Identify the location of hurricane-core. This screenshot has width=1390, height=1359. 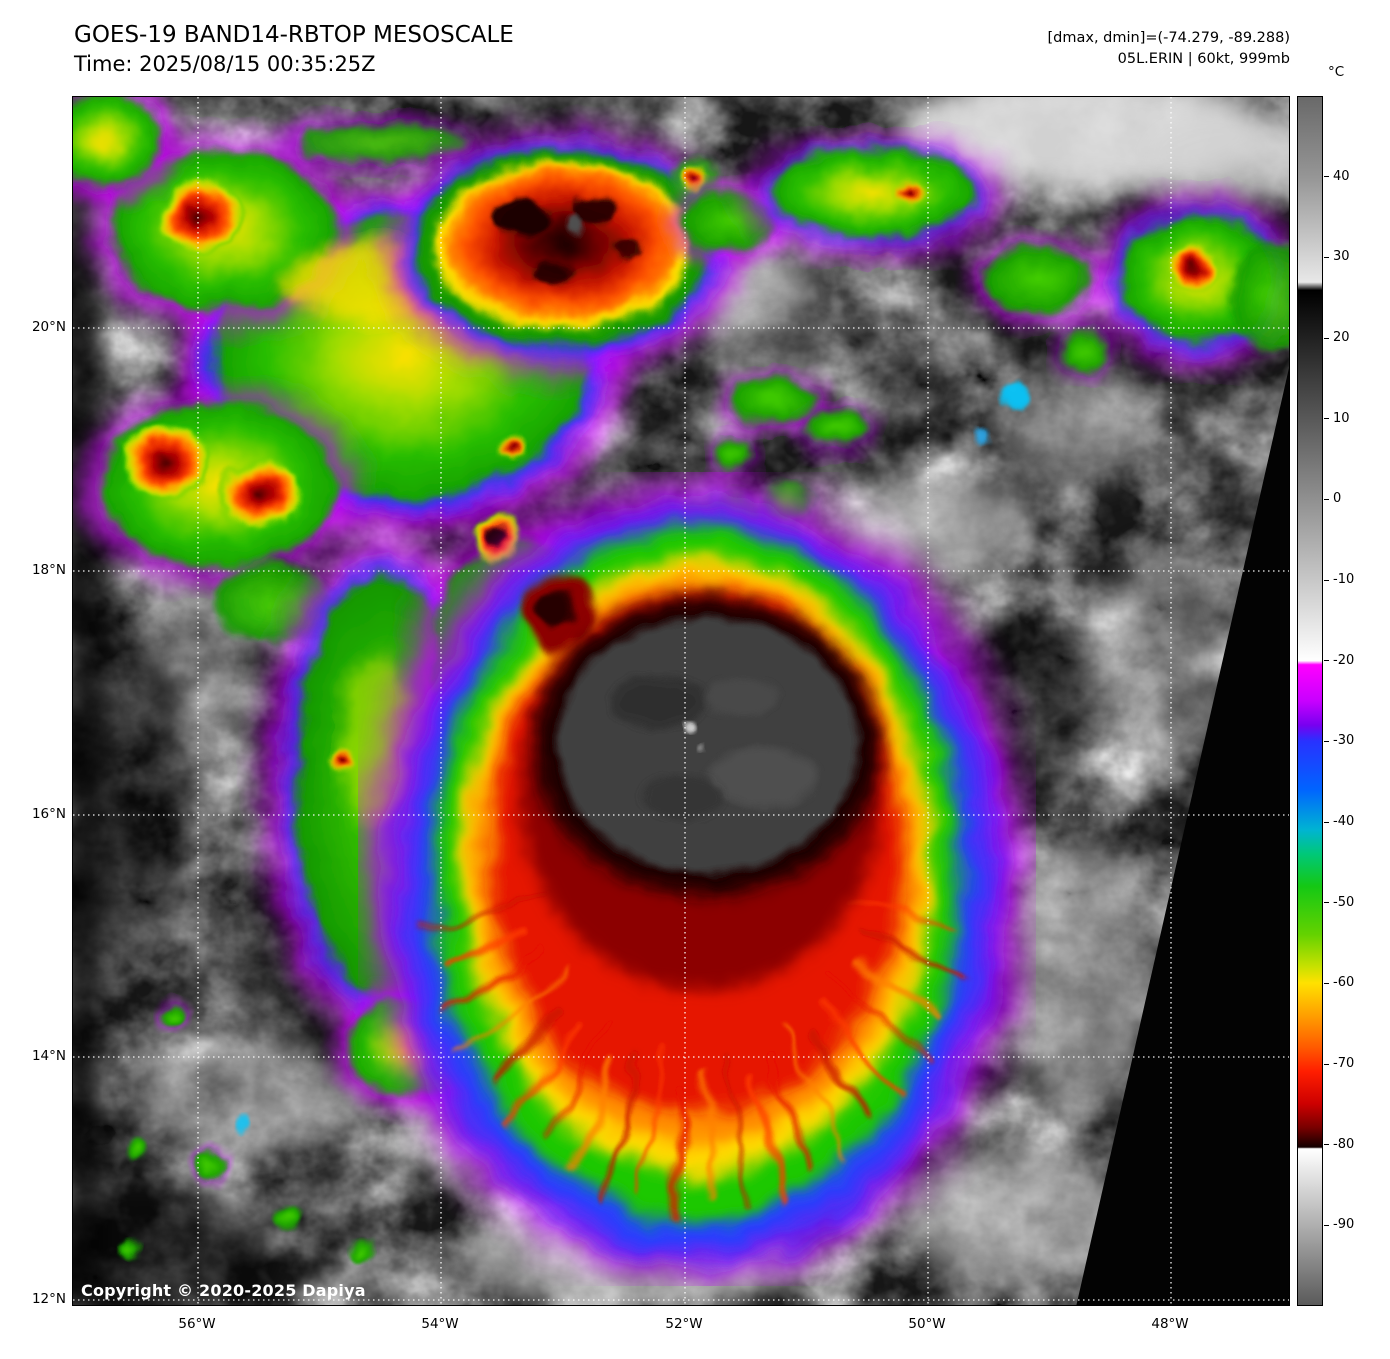
(701, 792).